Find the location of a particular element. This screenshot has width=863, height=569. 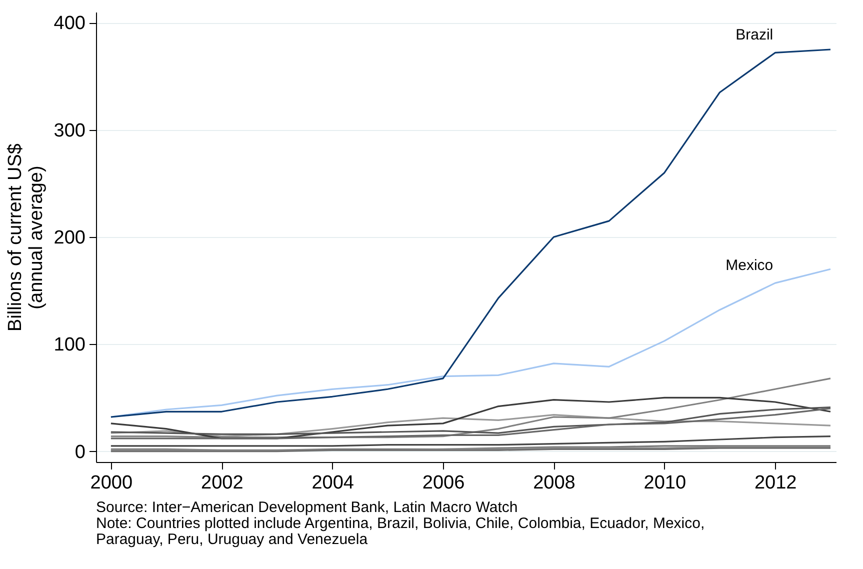

y-axis-title: Billions of current US$ (annual average) is located at coordinates (25, 237).